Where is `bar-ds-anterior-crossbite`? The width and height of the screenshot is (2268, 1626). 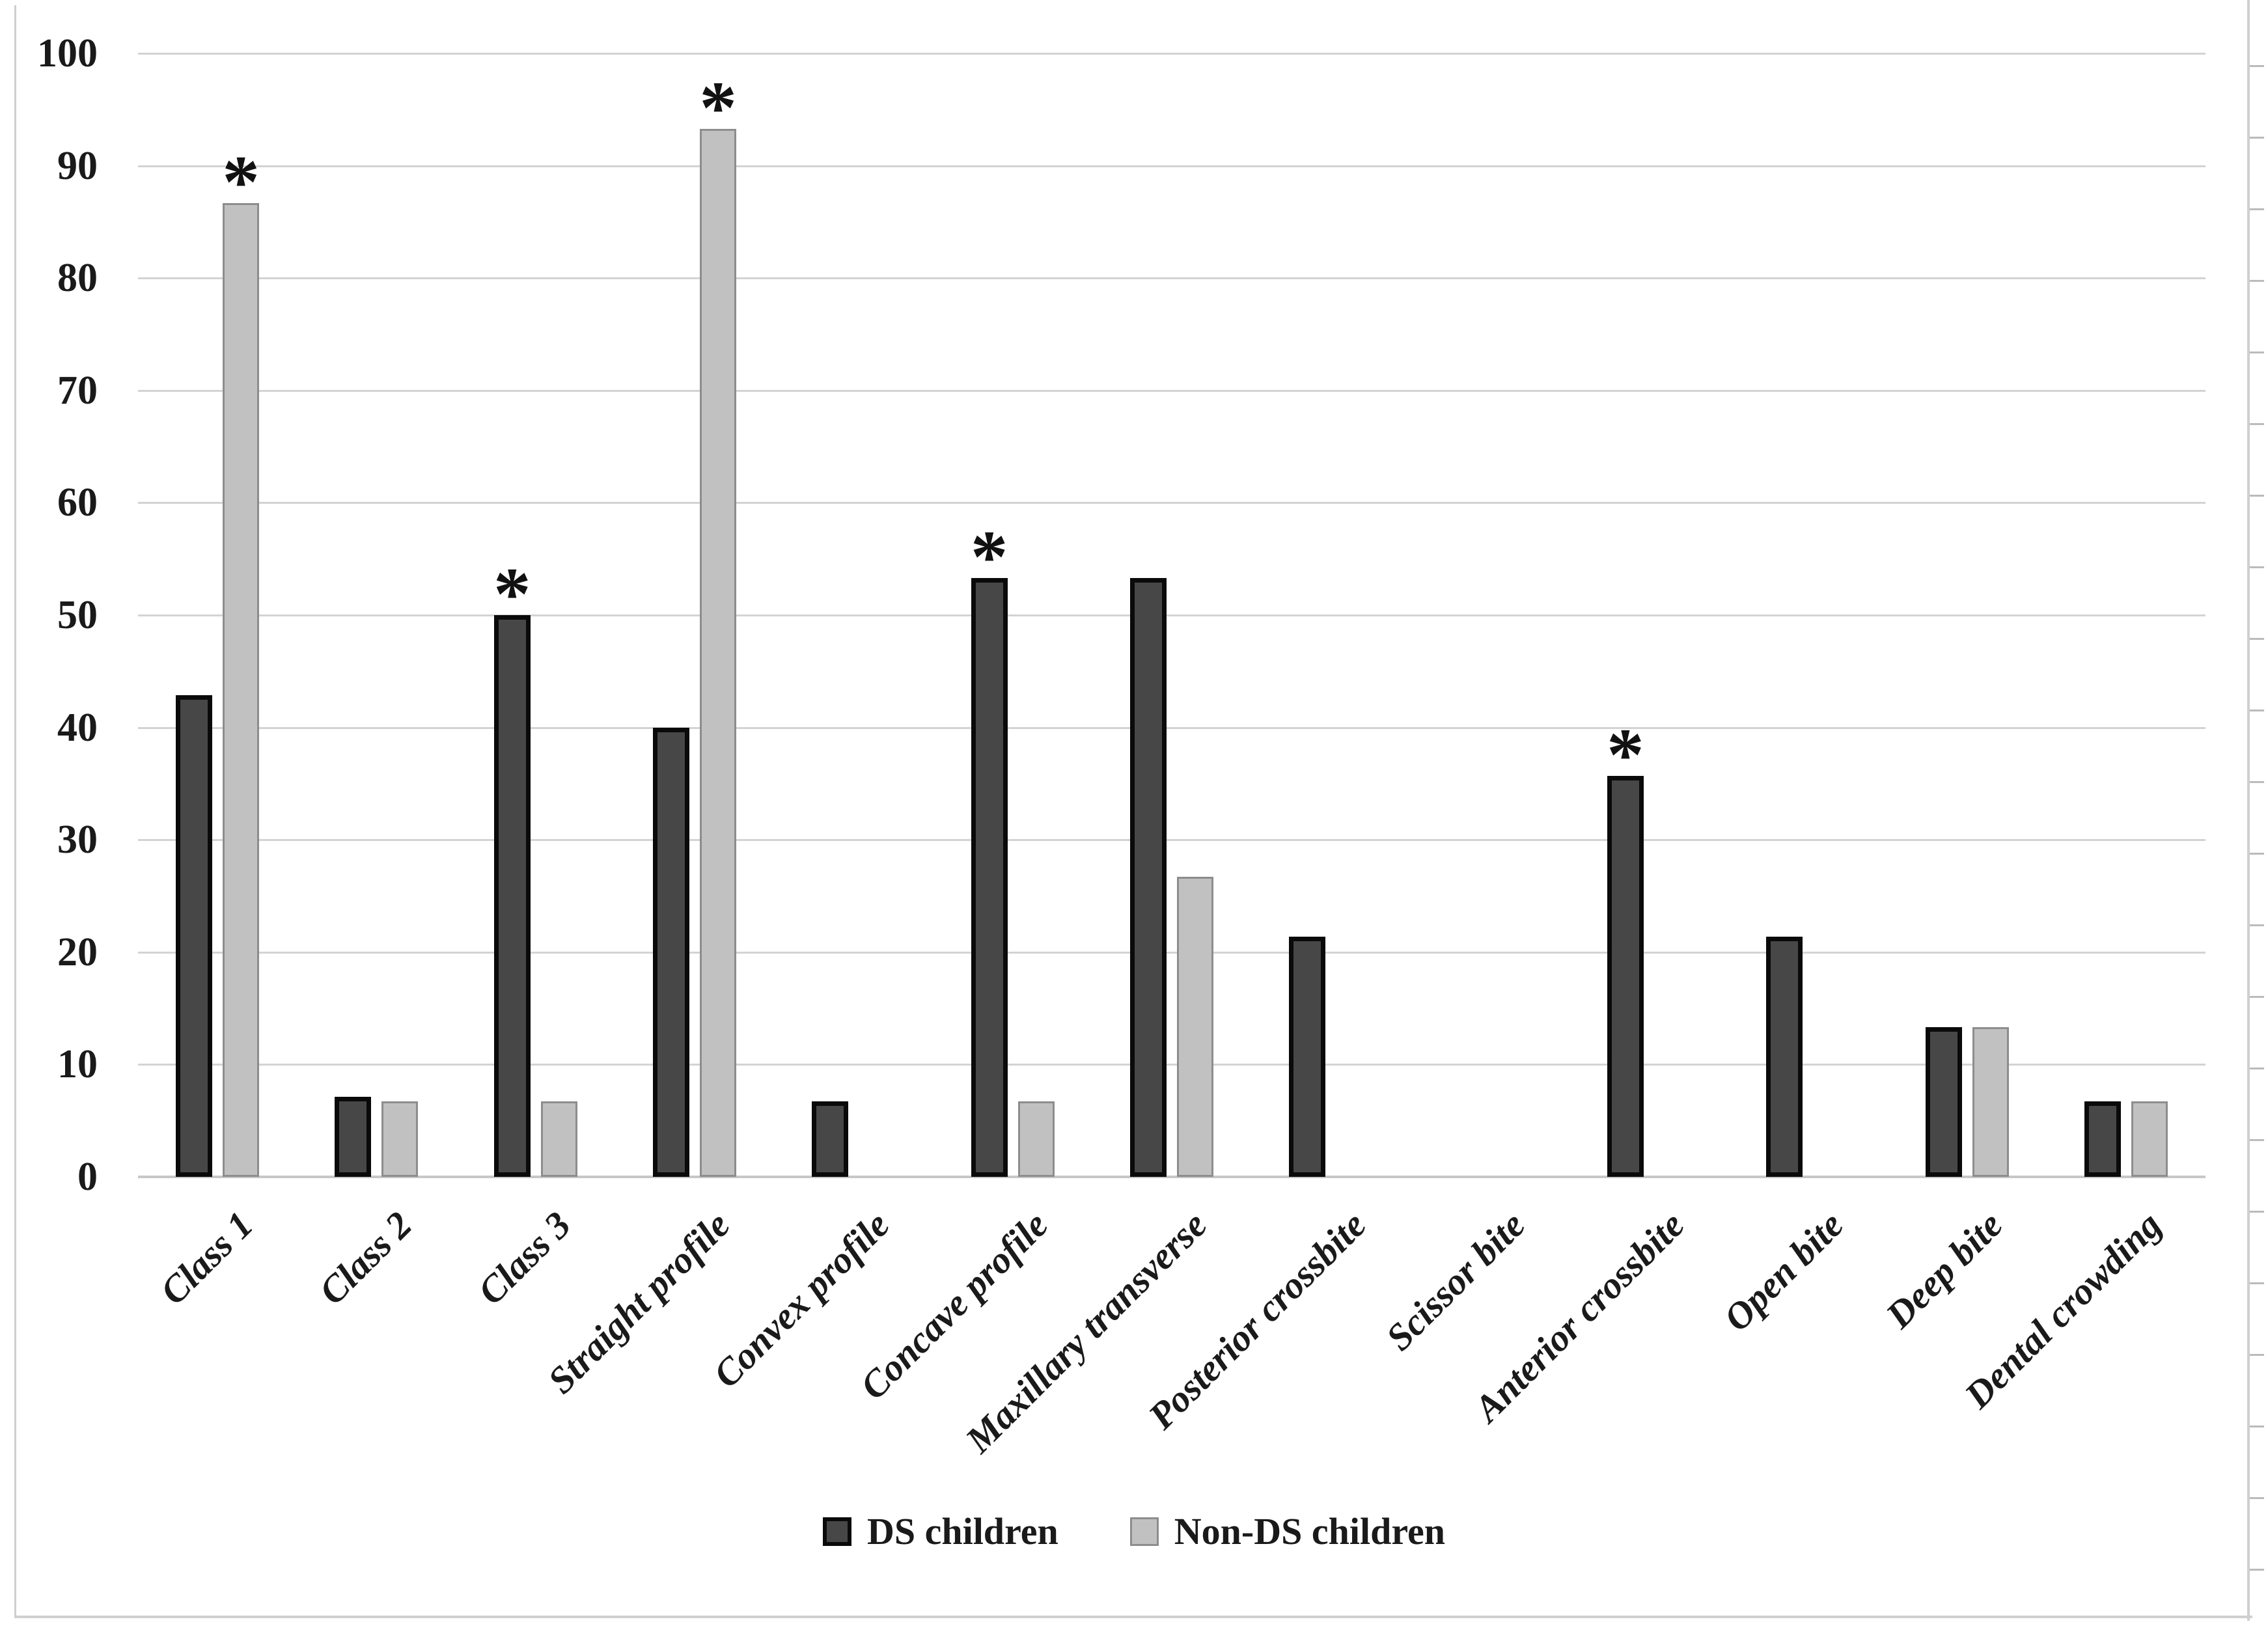 bar-ds-anterior-crossbite is located at coordinates (1625, 976).